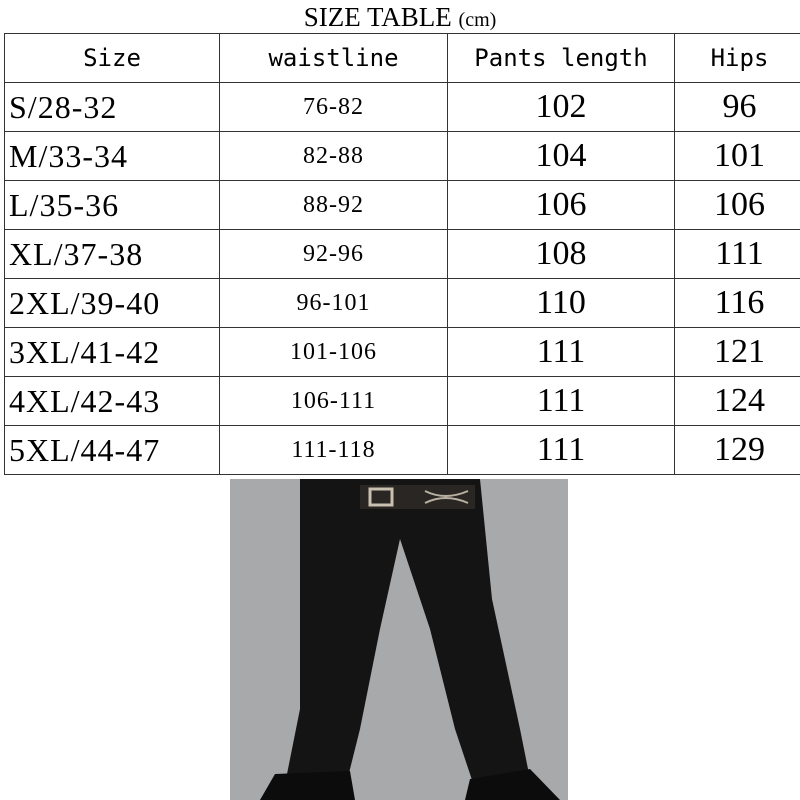 Image resolution: width=800 pixels, height=800 pixels. Describe the element at coordinates (561, 205) in the screenshot. I see `pants-length-cell: 106` at that location.